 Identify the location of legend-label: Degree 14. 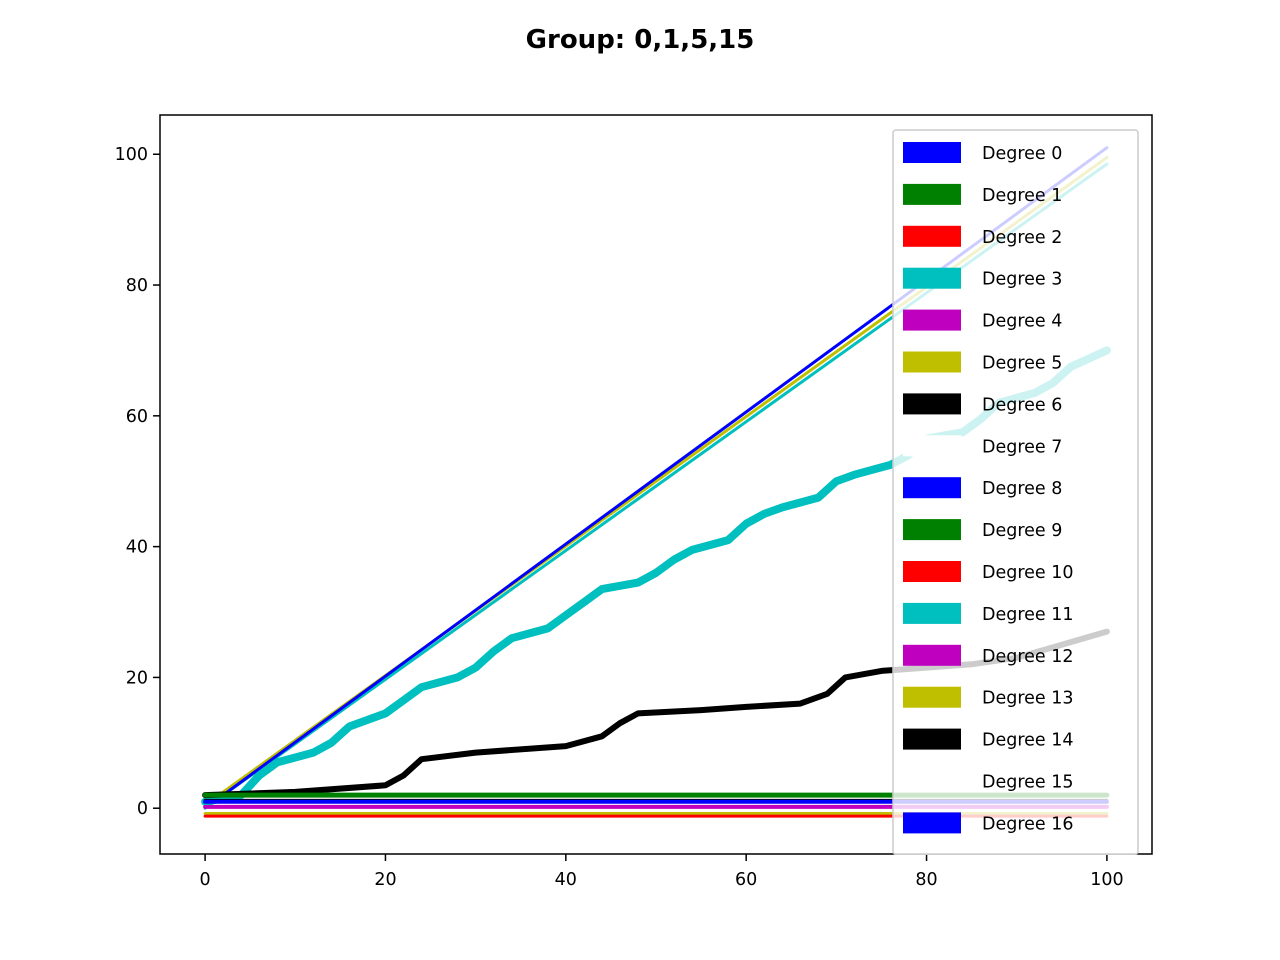
(1028, 741).